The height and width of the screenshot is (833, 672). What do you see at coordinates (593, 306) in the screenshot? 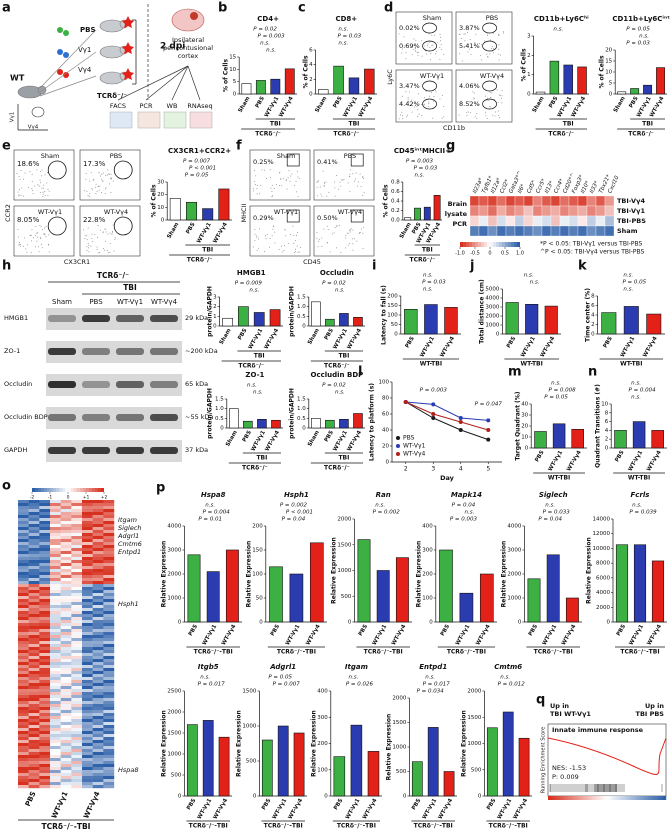
I see `y-tick-label: 6` at bounding box center [593, 306].